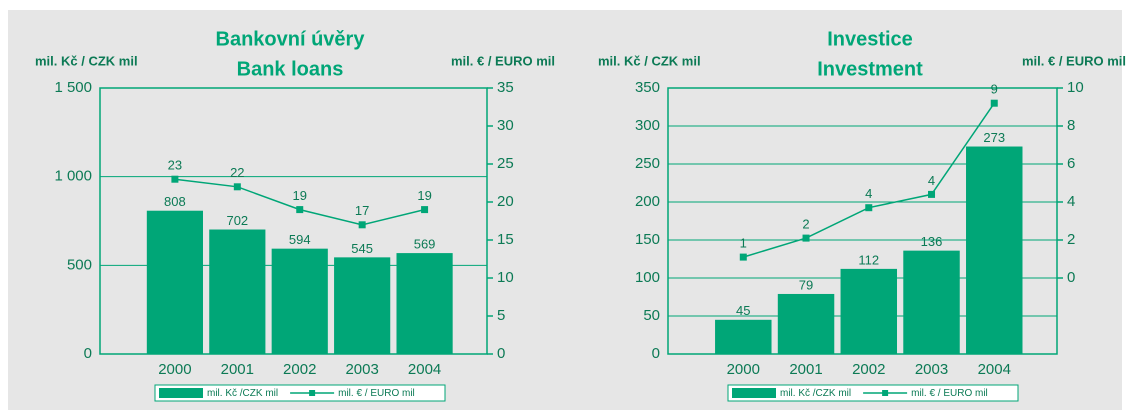 This screenshot has height=418, width=1130. I want to click on bar-value-label: 79, so click(806, 284).